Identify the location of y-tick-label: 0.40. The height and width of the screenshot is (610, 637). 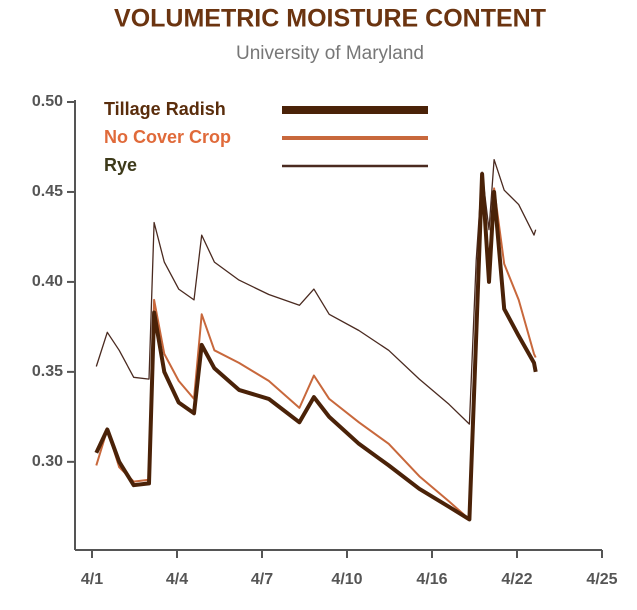
(47, 281).